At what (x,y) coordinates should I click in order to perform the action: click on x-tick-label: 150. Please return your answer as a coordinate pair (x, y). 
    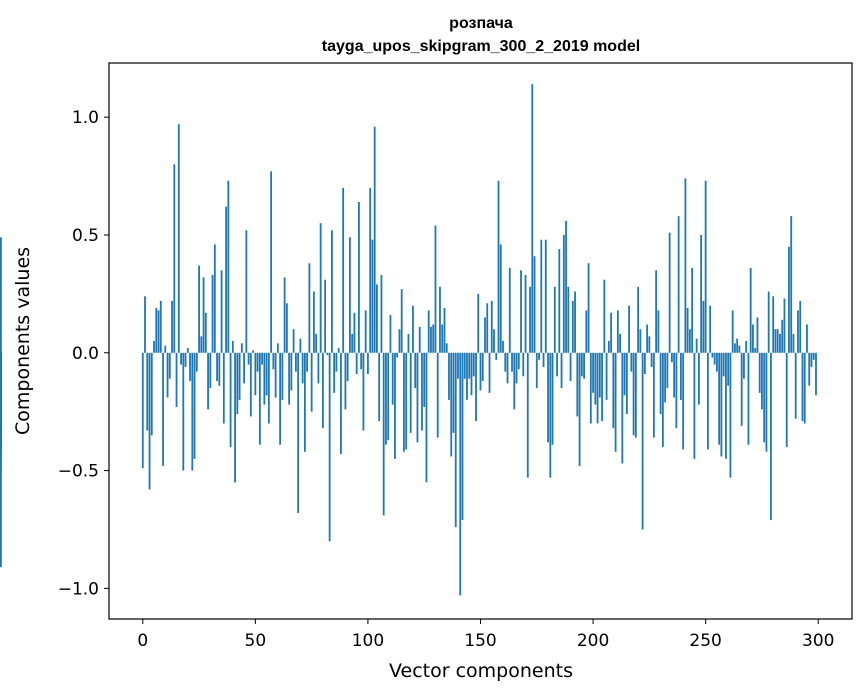
    Looking at the image, I should click on (480, 641).